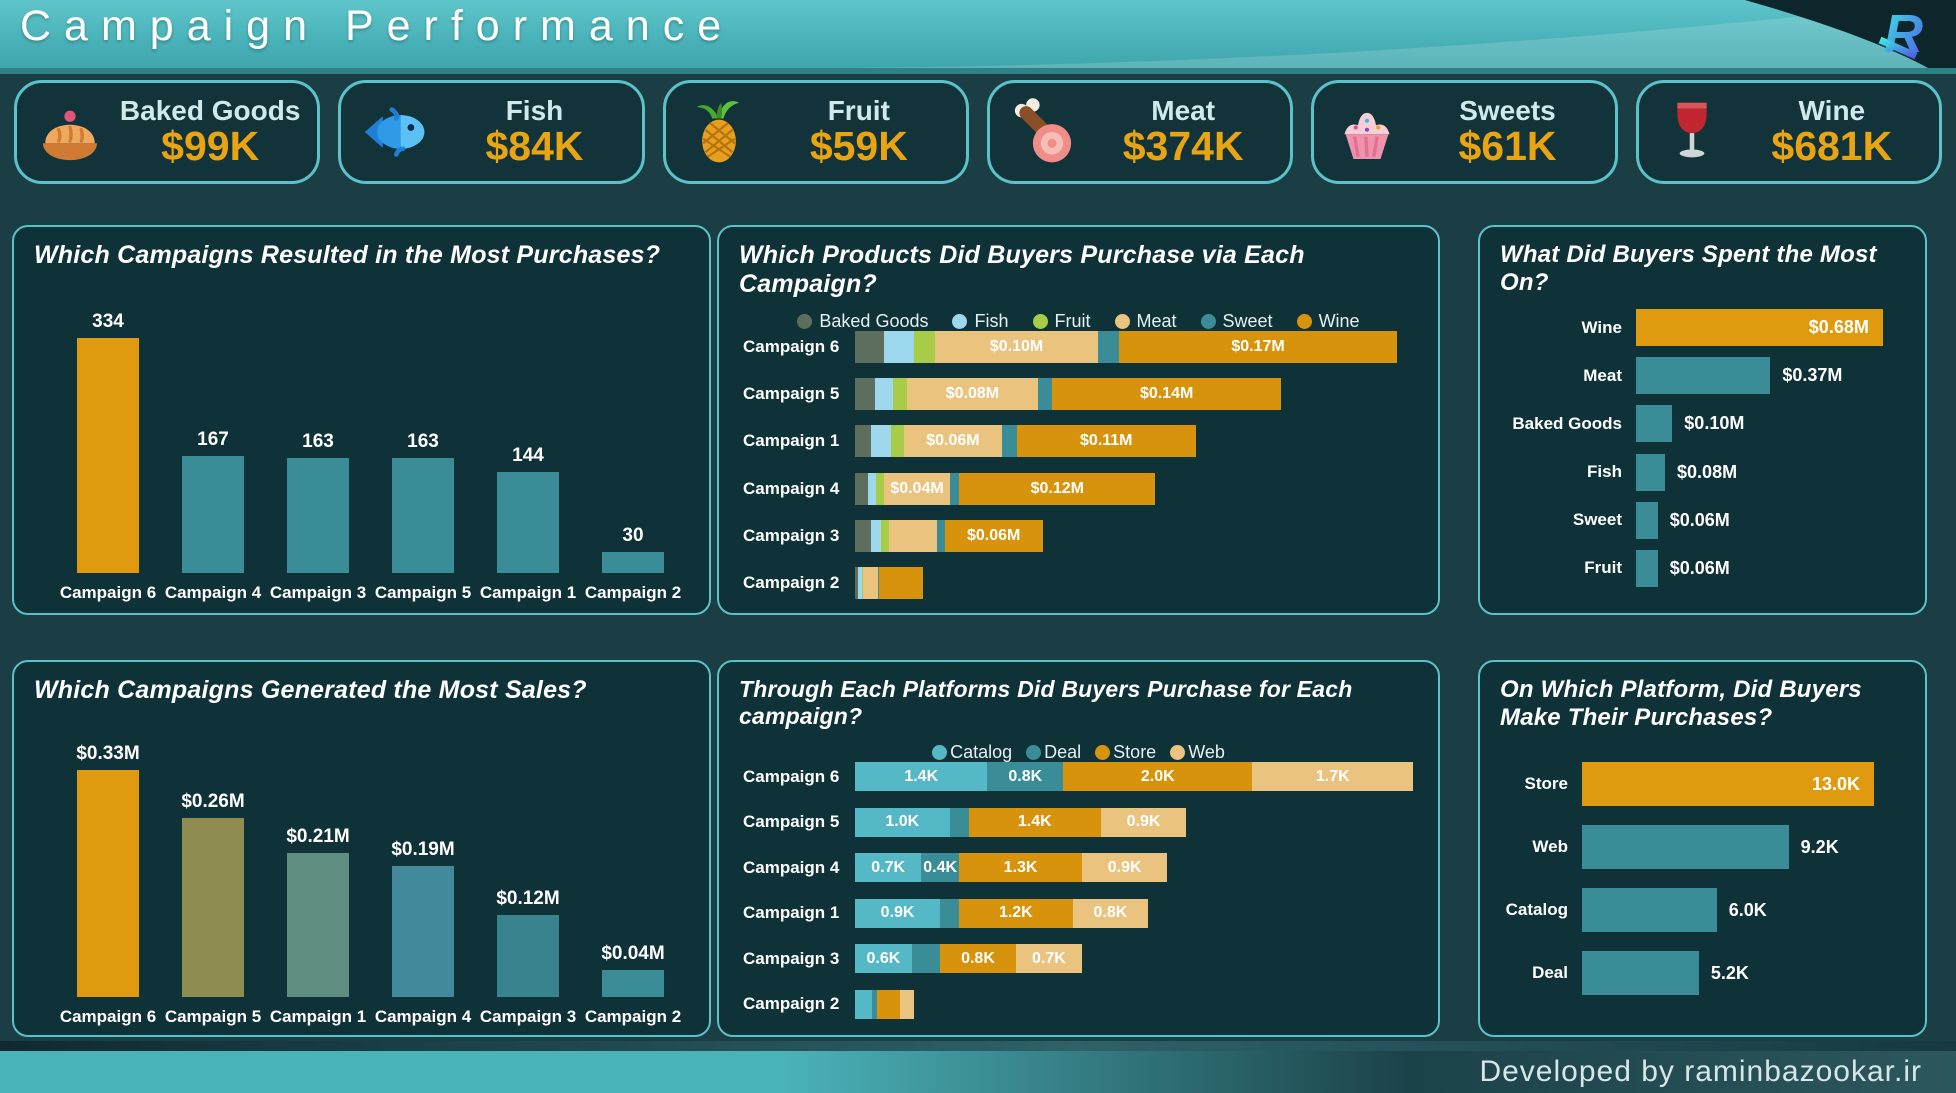 The width and height of the screenshot is (1956, 1093). Describe the element at coordinates (1125, 752) in the screenshot. I see `legend-item-store: Store` at that location.